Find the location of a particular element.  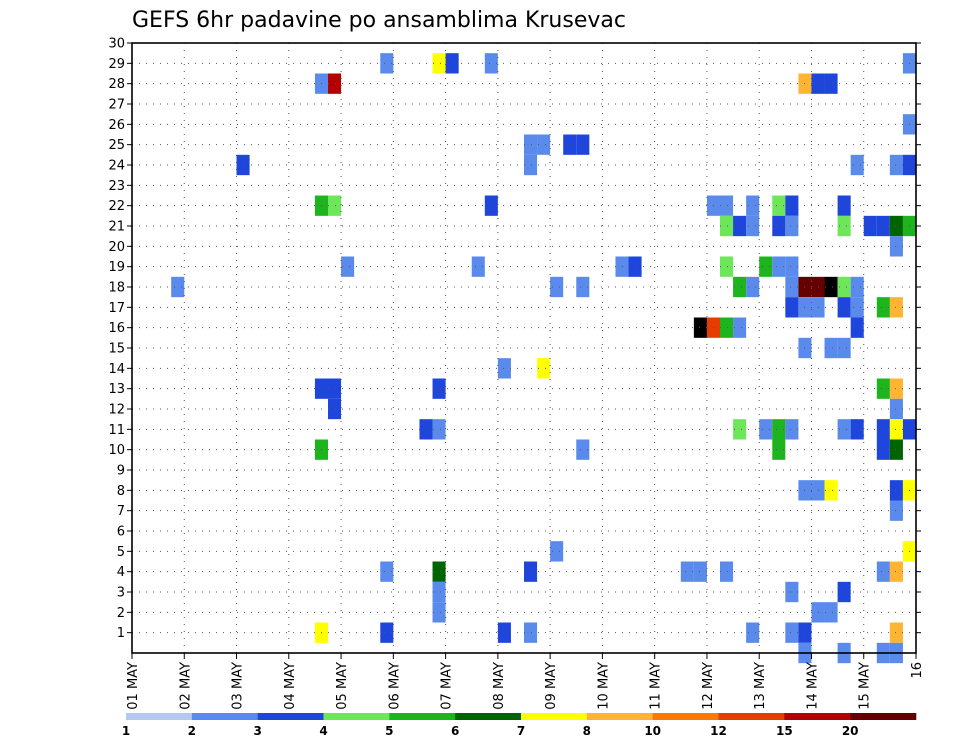

x-tick-label: 03 MAY is located at coordinates (238, 686).